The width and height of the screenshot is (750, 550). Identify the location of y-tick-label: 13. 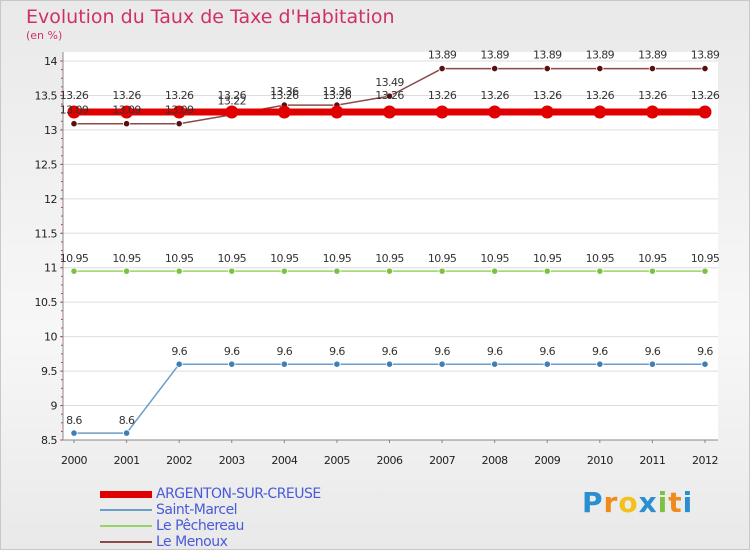
(50, 130).